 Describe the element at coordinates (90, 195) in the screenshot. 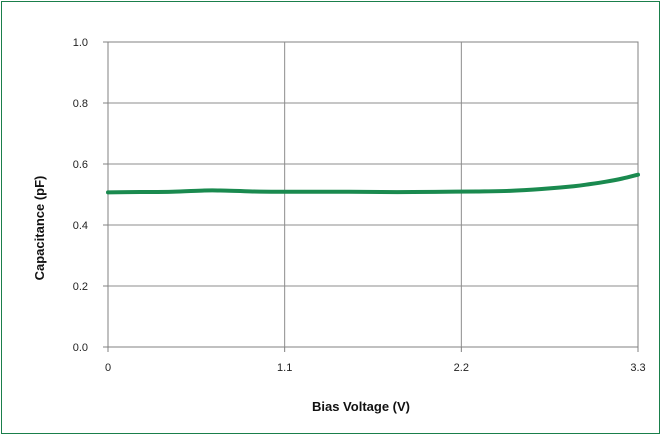

I see `y-axis-ticks: 0.0 0.2 0.4 0.6 0.8 1.0` at that location.